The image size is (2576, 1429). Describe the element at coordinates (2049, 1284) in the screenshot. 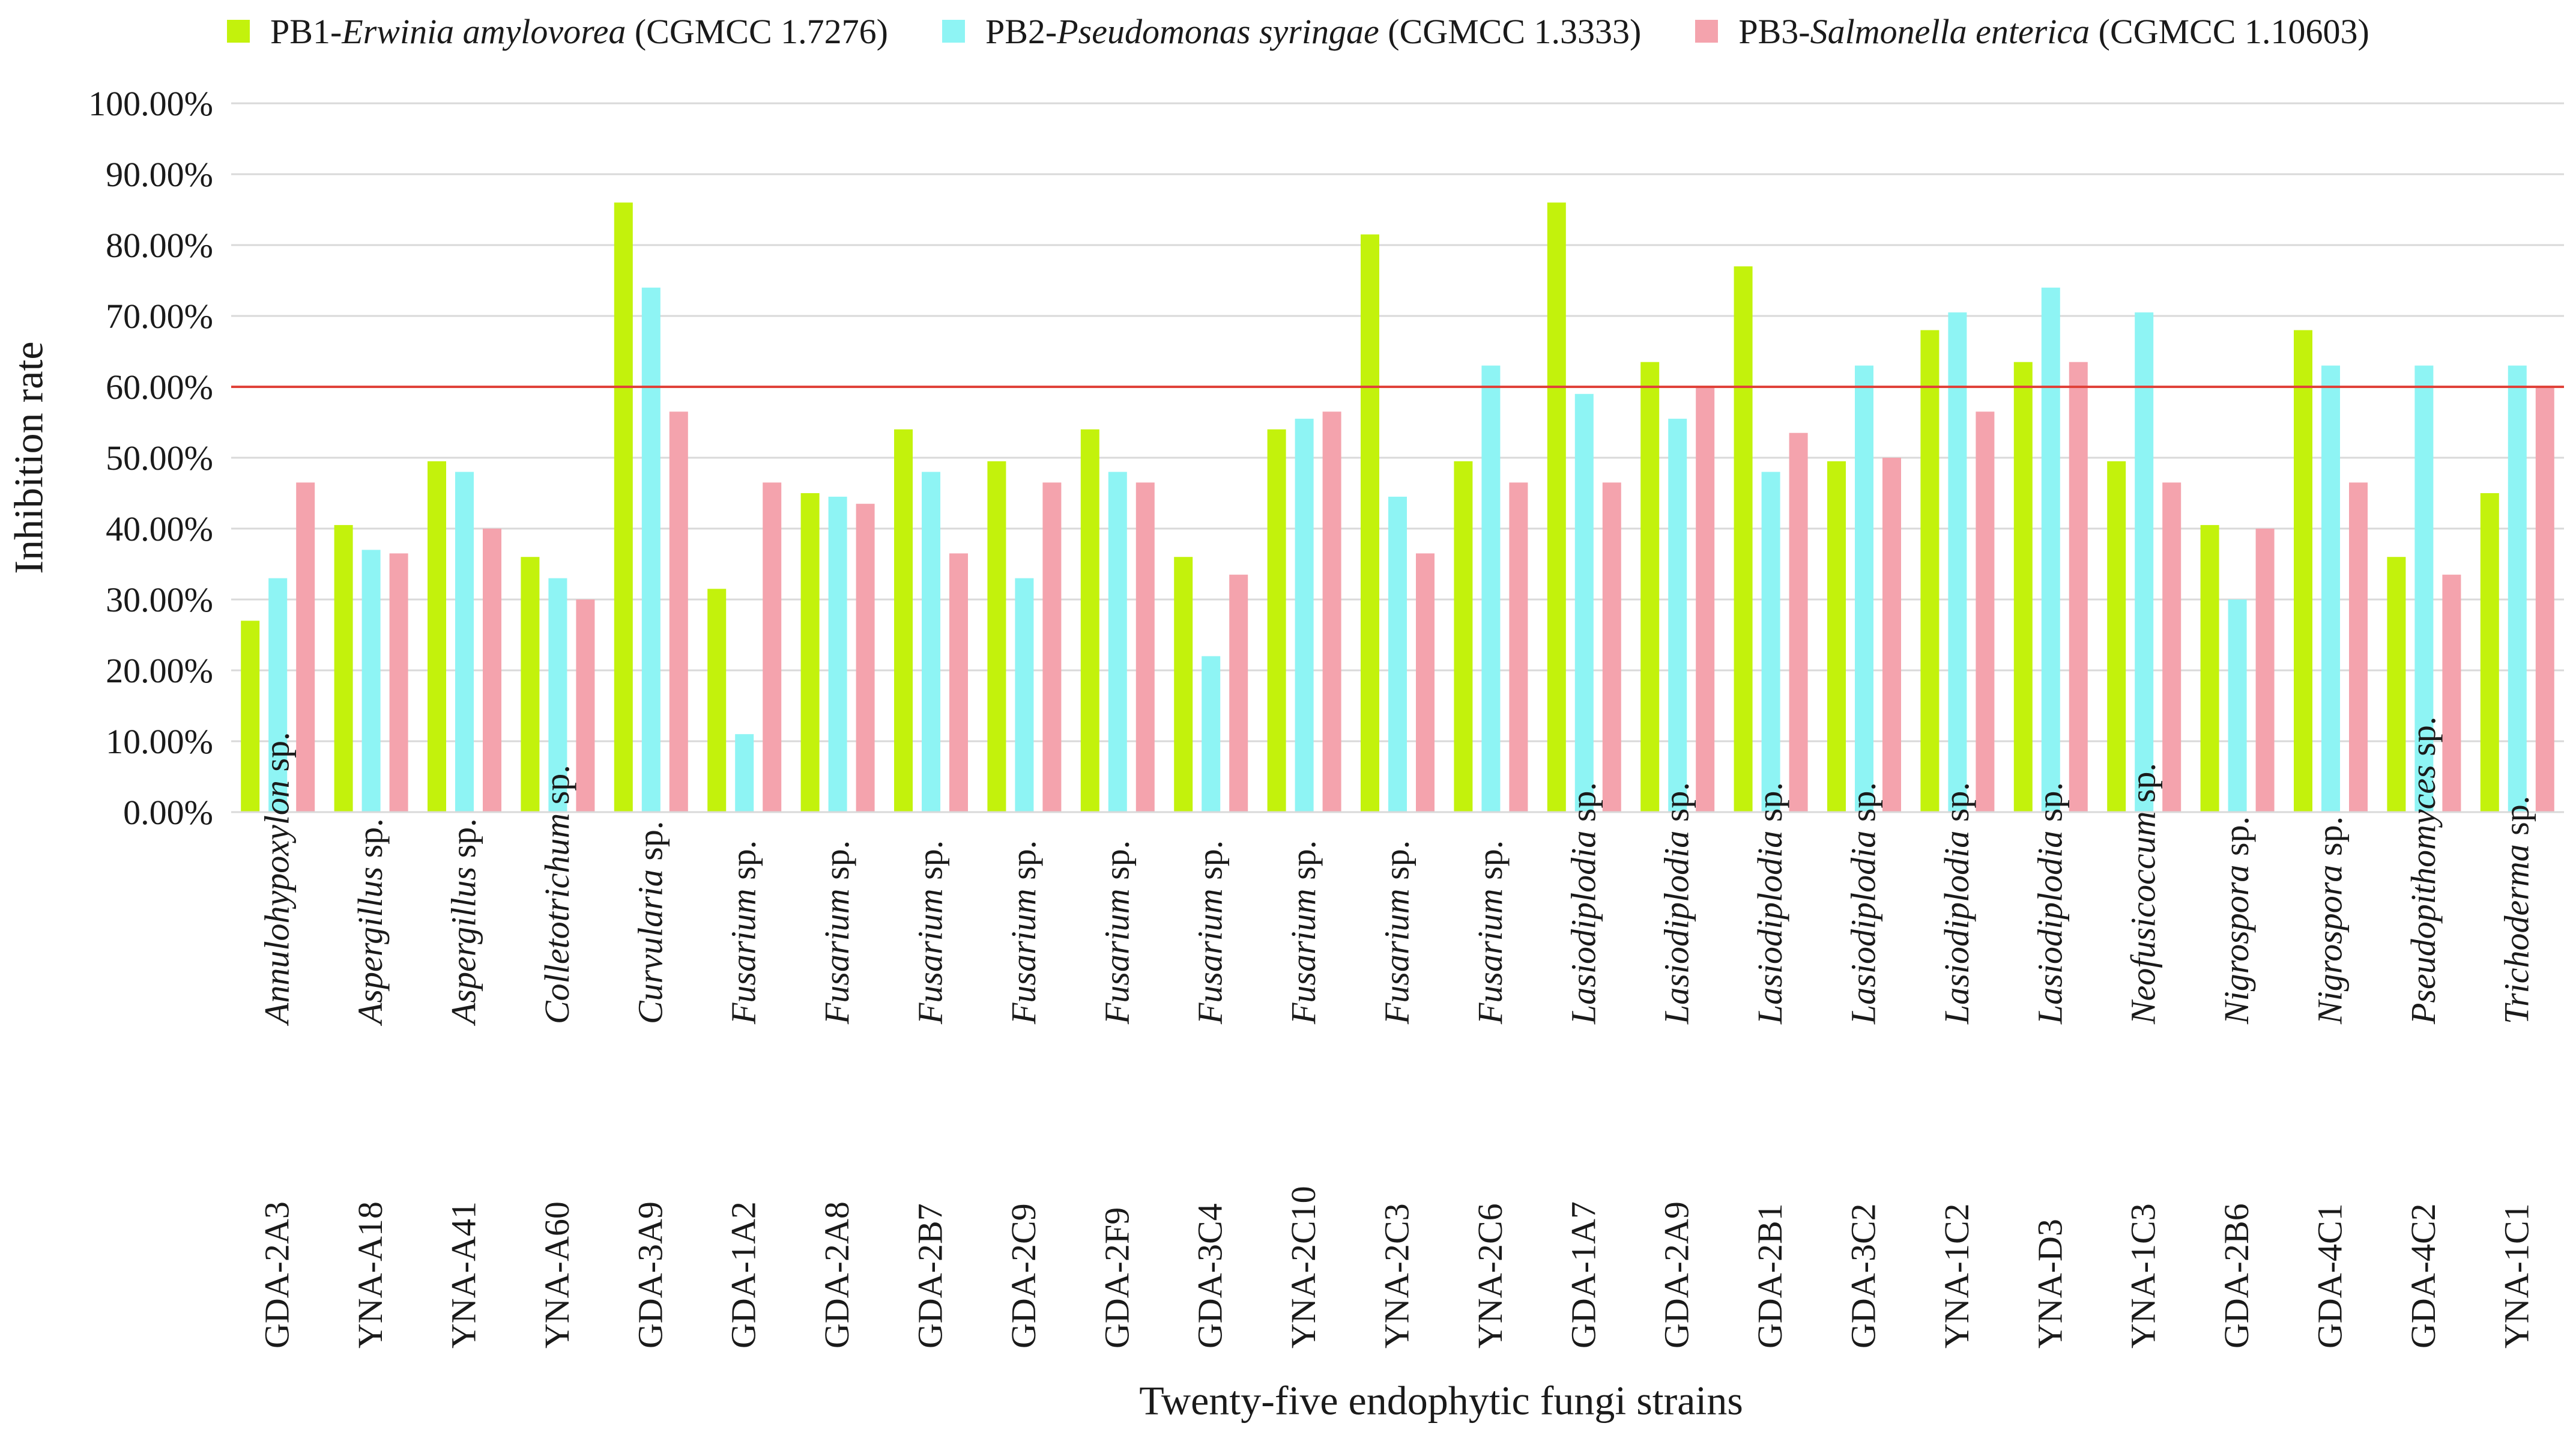

I see `strain-code: YNA-D3` at that location.